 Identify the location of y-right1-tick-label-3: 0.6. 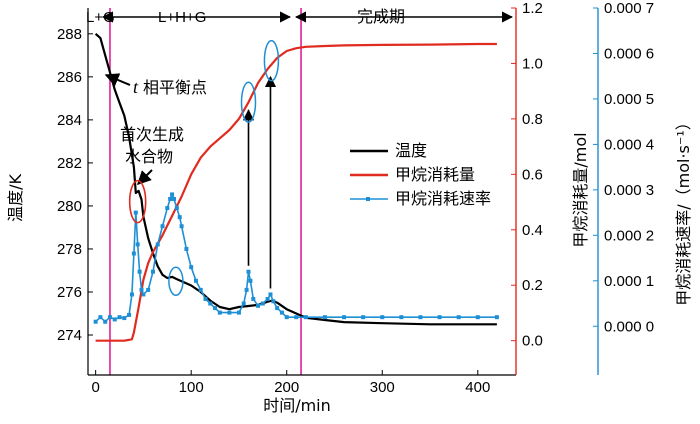
(532, 174).